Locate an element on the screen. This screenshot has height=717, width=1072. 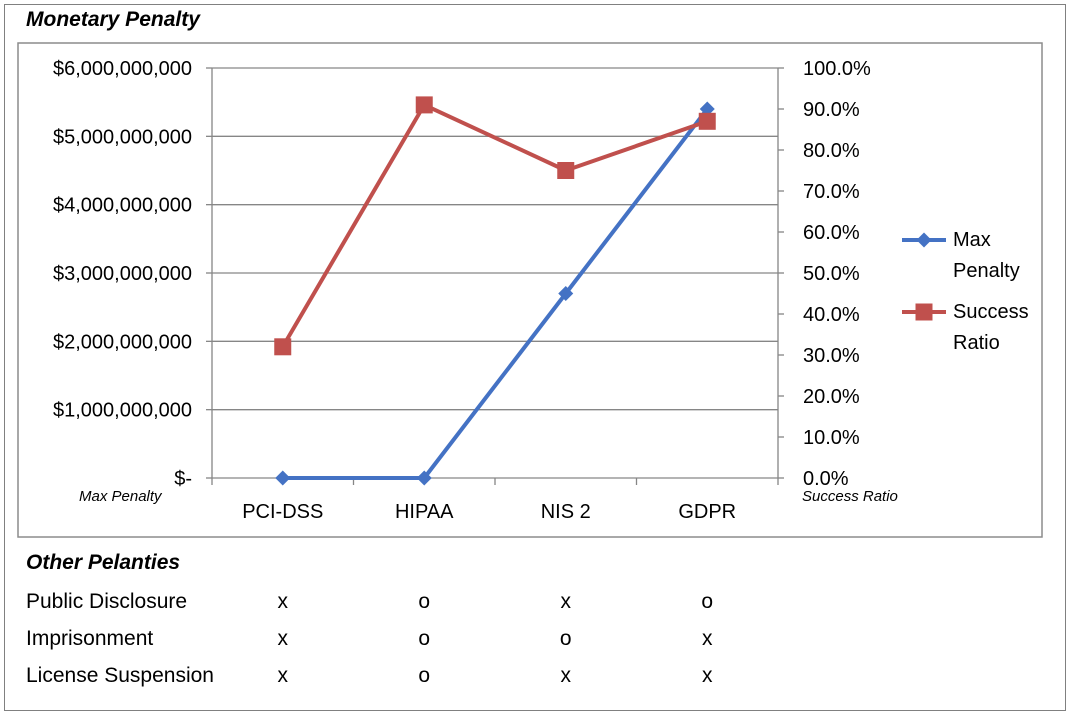
left-tick-label: $6,000,000,000 is located at coordinates (122, 69).